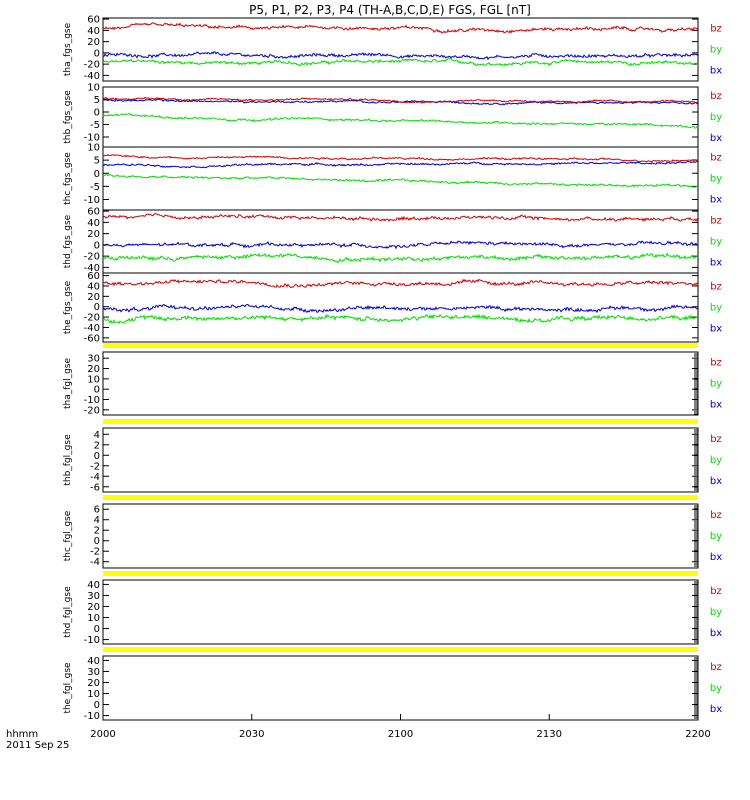 The width and height of the screenshot is (750, 800). I want to click on x-tick-label: 2200, so click(697, 734).